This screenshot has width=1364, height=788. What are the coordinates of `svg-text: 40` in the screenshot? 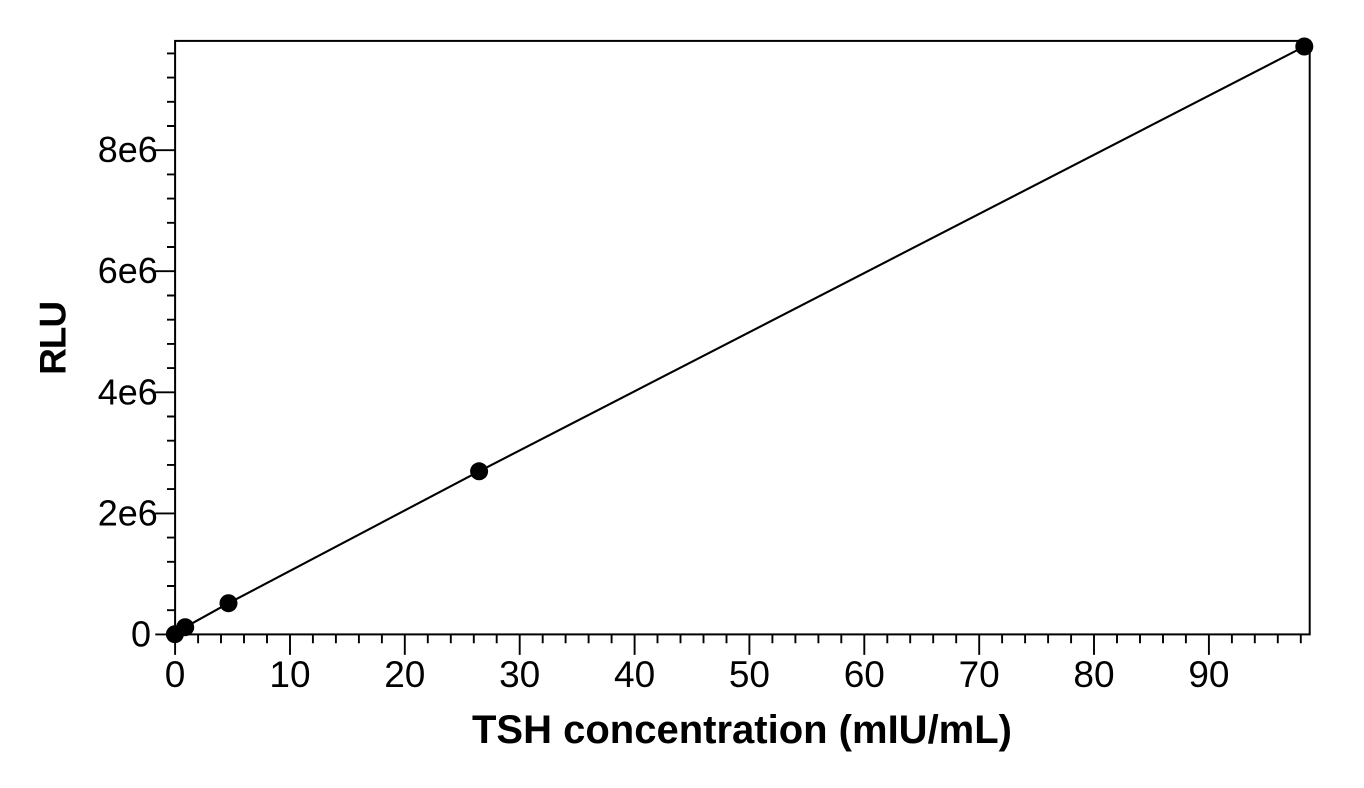 It's located at (634, 674).